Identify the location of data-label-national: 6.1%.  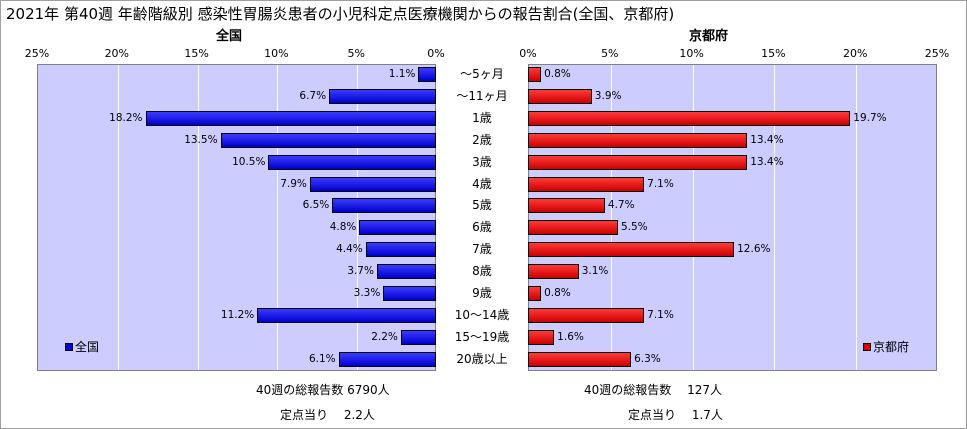
(322, 358).